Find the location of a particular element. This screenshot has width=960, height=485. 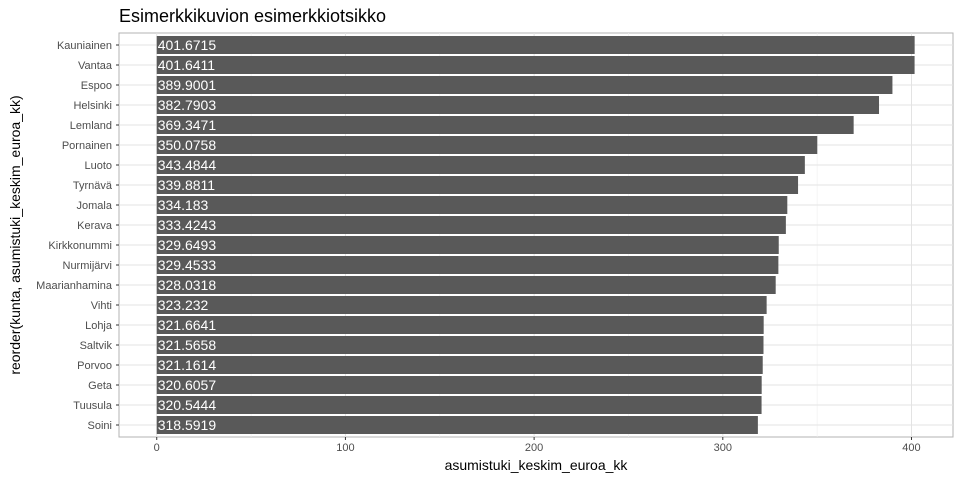

y-tick-label: Kirkkonummi is located at coordinates (80, 246).